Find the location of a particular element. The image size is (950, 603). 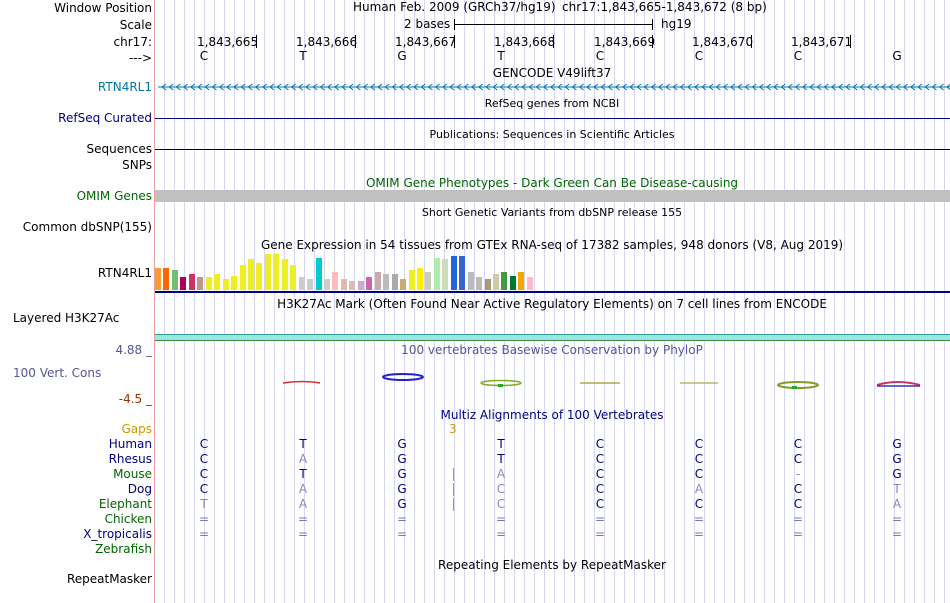

alignment-base-mouse: T is located at coordinates (303, 474).